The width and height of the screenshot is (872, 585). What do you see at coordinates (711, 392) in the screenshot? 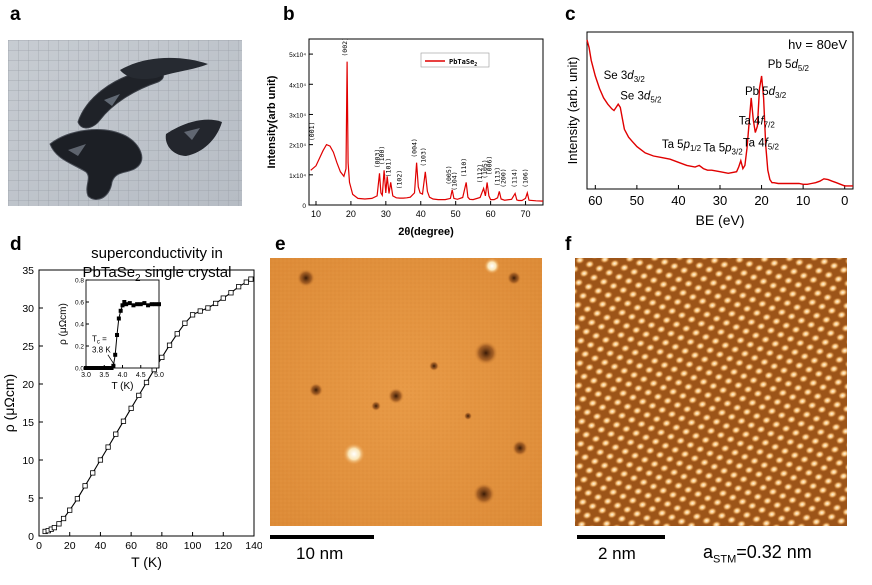
I see `stm-image-atomic` at bounding box center [711, 392].